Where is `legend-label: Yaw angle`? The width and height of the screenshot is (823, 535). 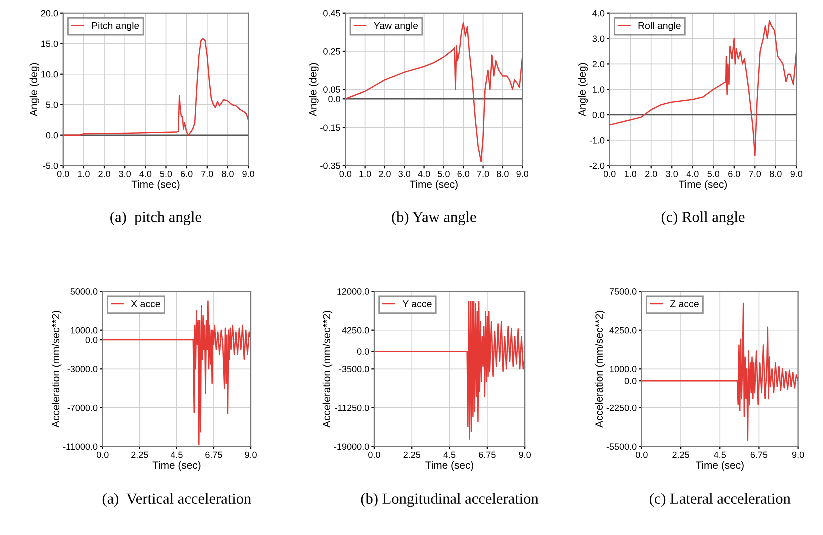 legend-label: Yaw angle is located at coordinates (396, 27).